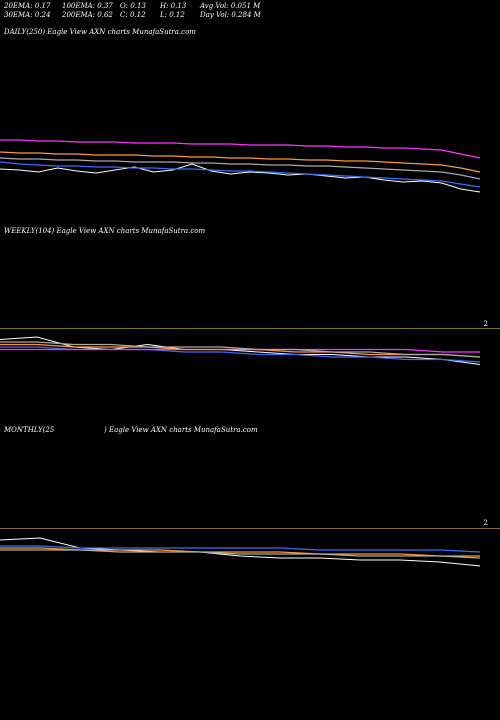  Describe the element at coordinates (230, 15) in the screenshot. I see `day-vol-stat: Day Vol: 0.284 M` at that location.